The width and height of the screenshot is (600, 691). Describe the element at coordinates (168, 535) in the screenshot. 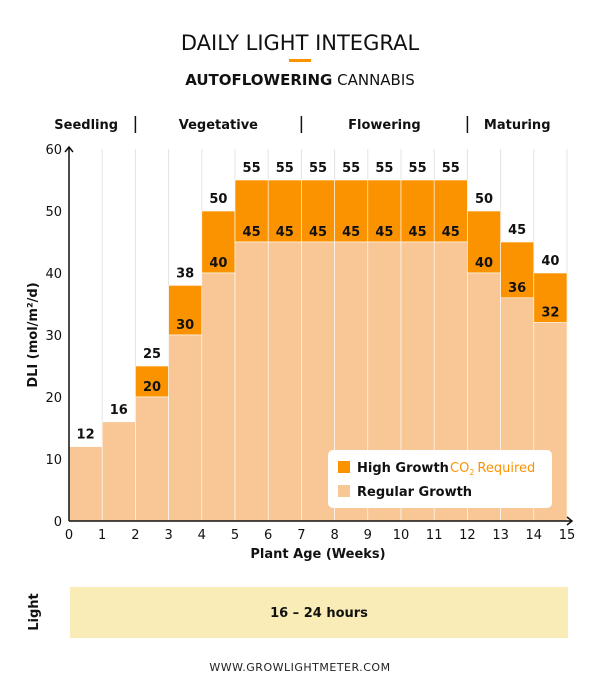

I see `x-tick-label: 3` at that location.